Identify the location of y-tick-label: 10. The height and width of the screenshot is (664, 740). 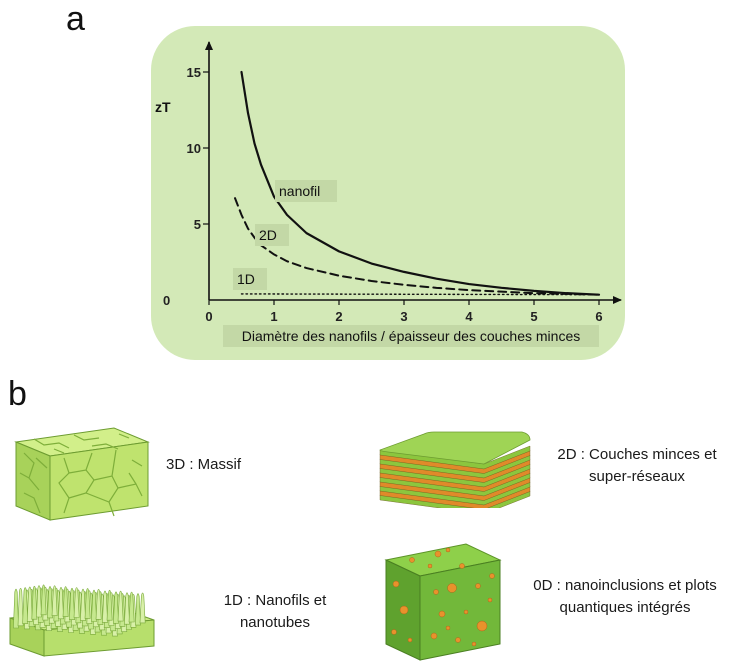
(194, 148).